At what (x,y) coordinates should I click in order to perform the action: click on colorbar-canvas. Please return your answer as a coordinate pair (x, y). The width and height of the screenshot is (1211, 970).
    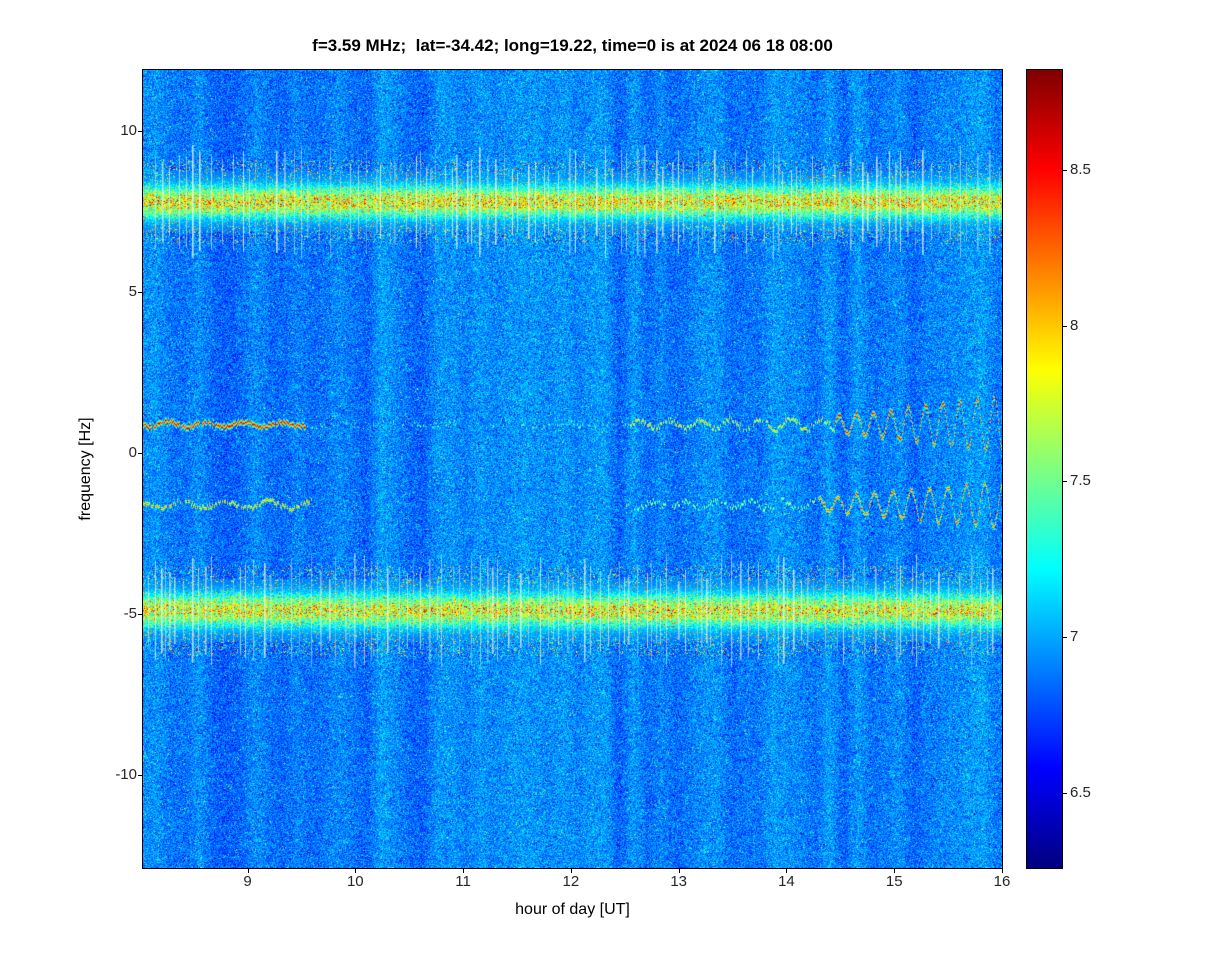
    Looking at the image, I should click on (1044, 469).